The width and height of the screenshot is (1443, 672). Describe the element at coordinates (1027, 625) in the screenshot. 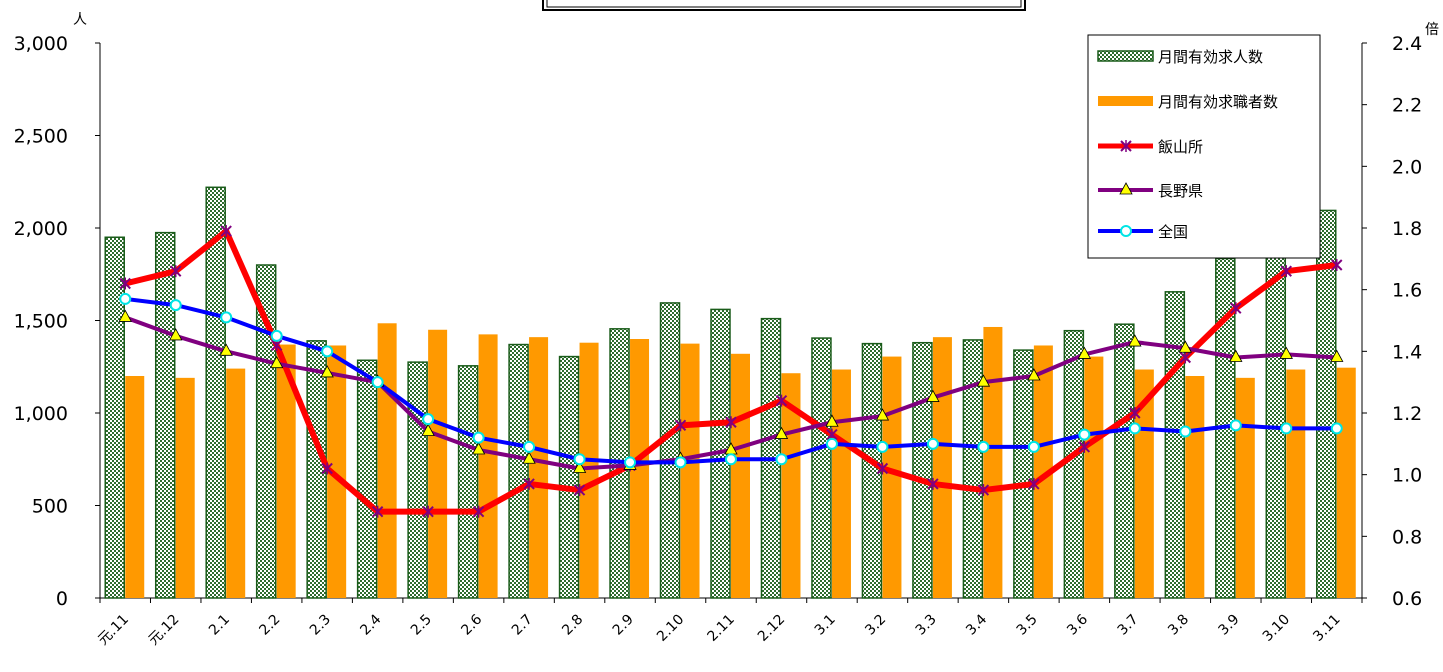

I see `x-tick-label: 3.5` at that location.